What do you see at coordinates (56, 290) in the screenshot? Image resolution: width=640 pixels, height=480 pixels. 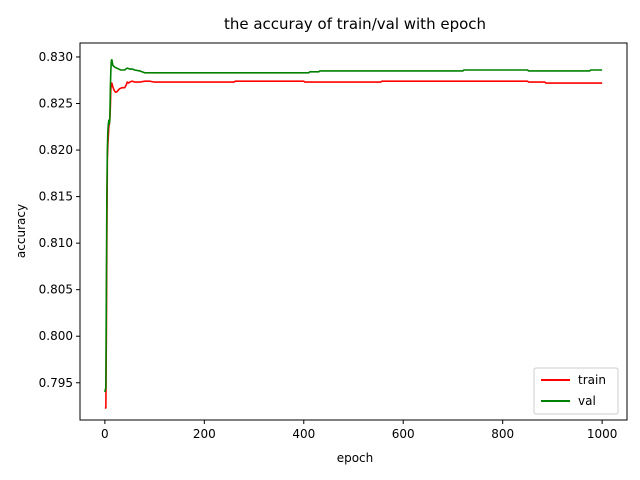 I see `y-tick-label: 0.805` at bounding box center [56, 290].